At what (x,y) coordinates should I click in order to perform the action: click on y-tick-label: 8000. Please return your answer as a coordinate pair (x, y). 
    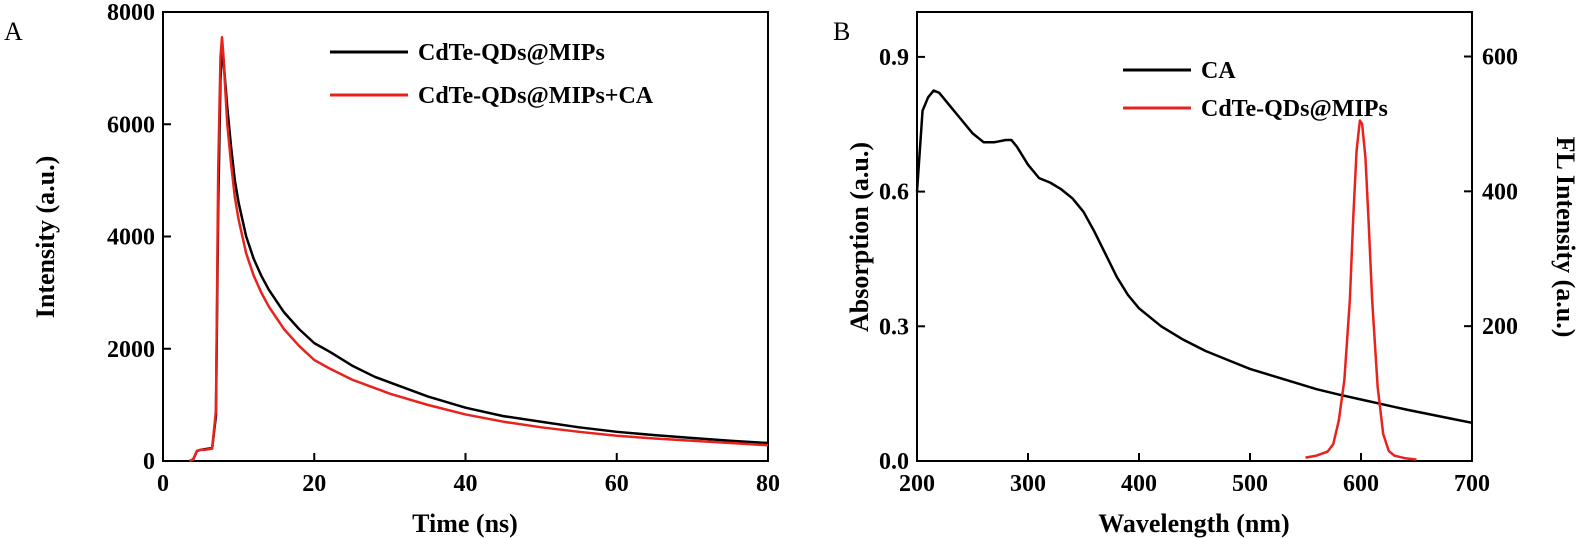
    Looking at the image, I should click on (131, 13).